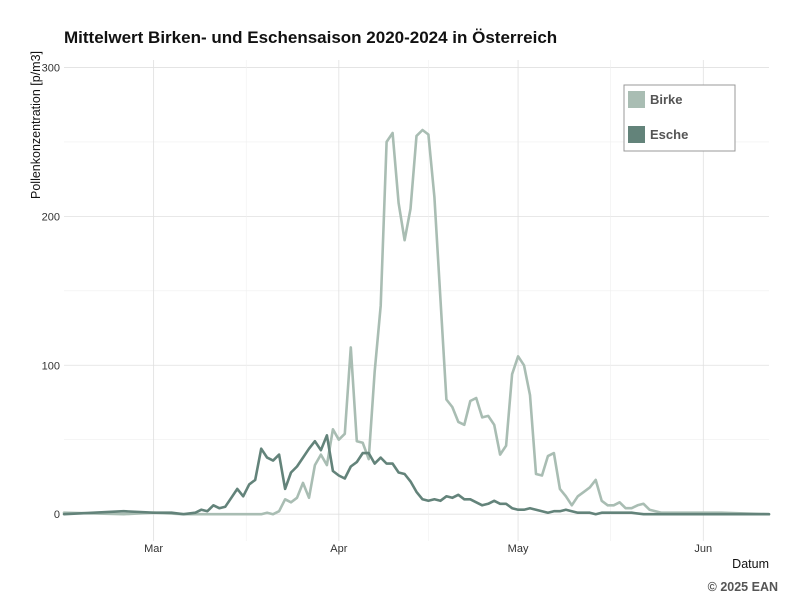 This screenshot has height=600, width=800. What do you see at coordinates (750, 564) in the screenshot?
I see `x-axis-label: Datum` at bounding box center [750, 564].